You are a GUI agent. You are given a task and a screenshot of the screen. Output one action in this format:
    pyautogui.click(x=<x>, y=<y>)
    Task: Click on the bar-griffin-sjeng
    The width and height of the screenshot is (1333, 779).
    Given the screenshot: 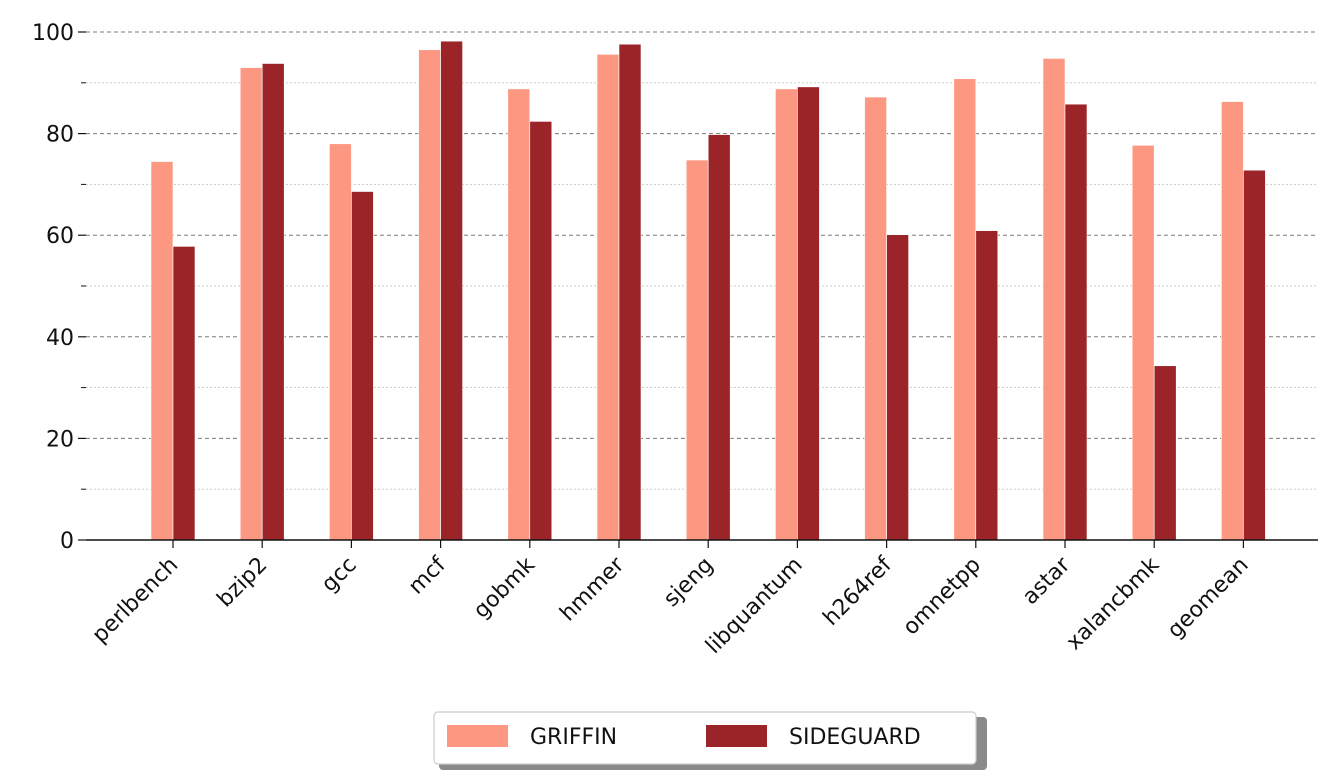 What is the action you would take?
    pyautogui.click(x=697, y=350)
    